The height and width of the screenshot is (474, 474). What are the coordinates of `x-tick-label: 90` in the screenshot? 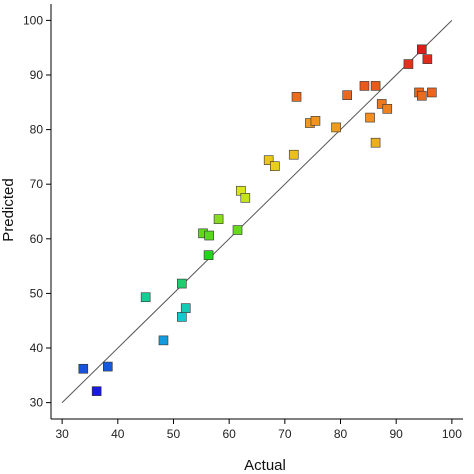 It's located at (397, 434).